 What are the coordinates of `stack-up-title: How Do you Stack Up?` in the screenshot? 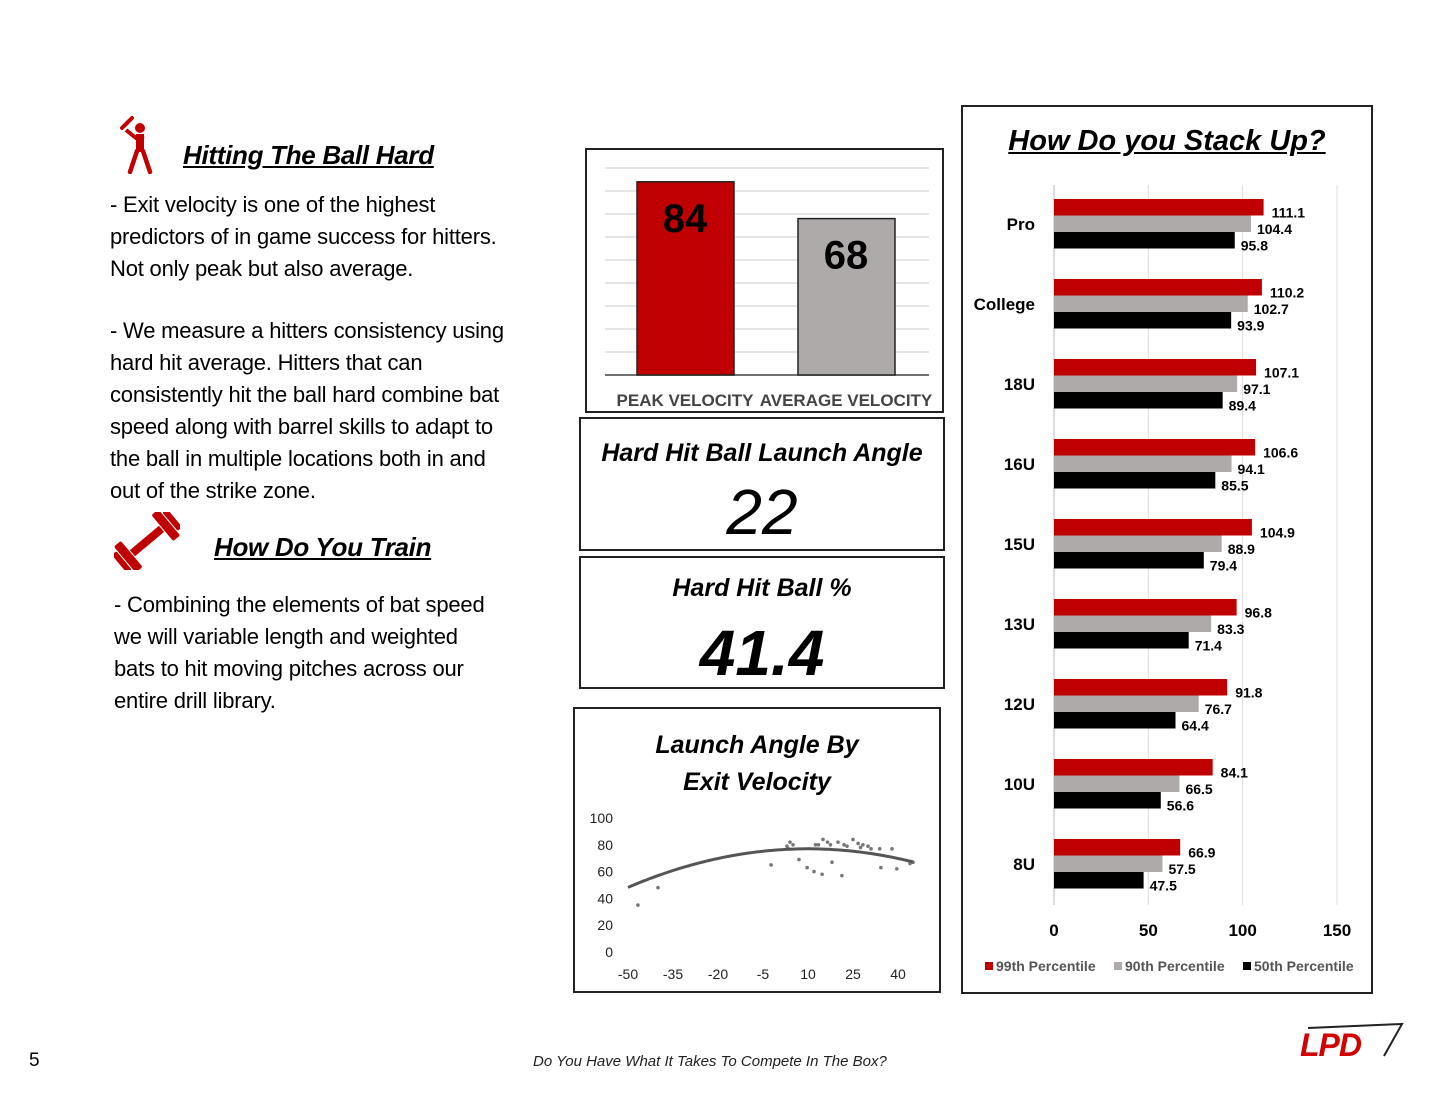 It's located at (1167, 141).